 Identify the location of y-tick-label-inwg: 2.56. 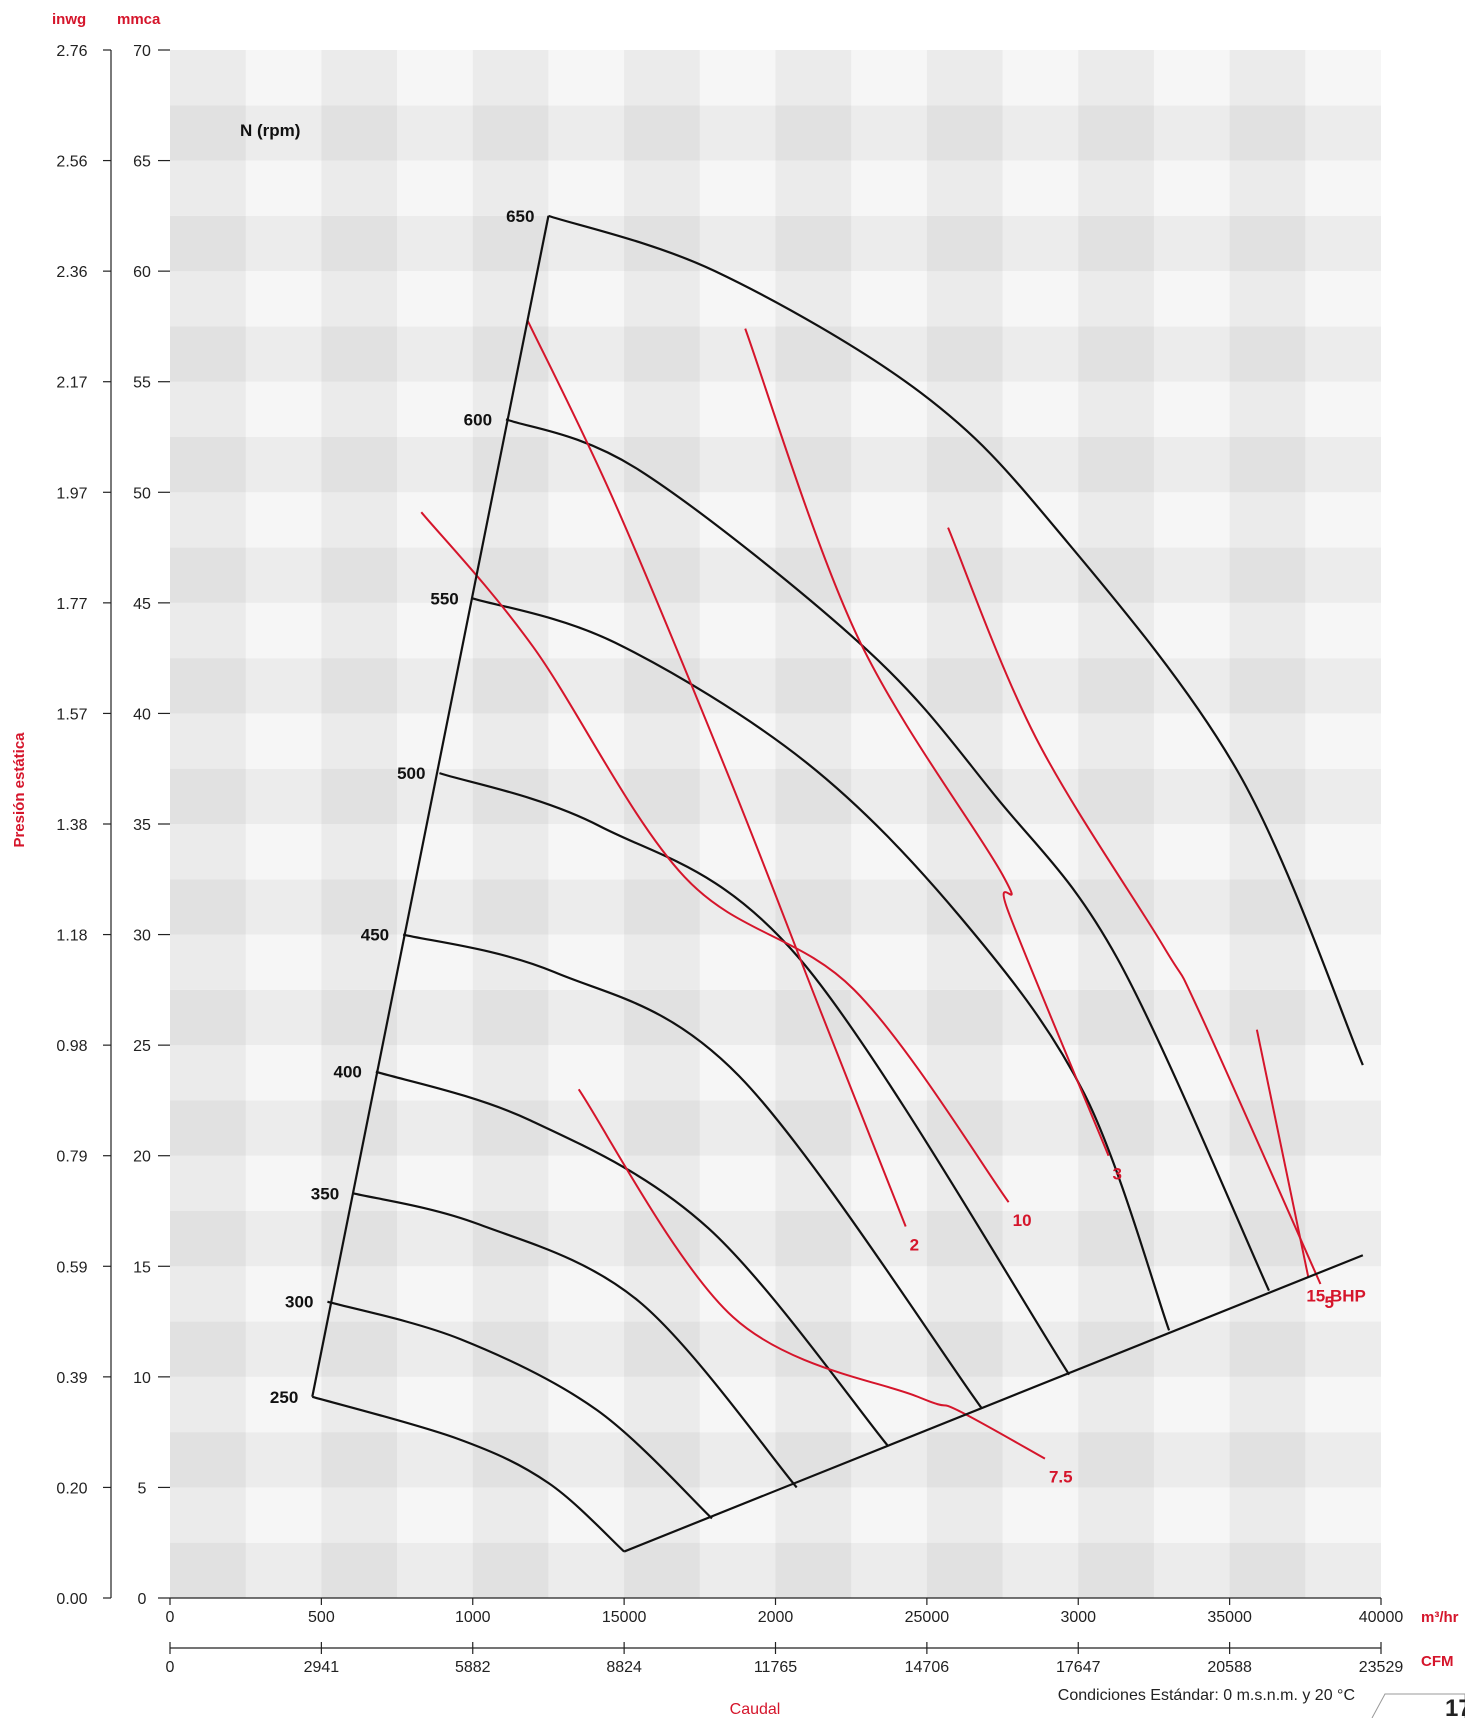
(71, 162).